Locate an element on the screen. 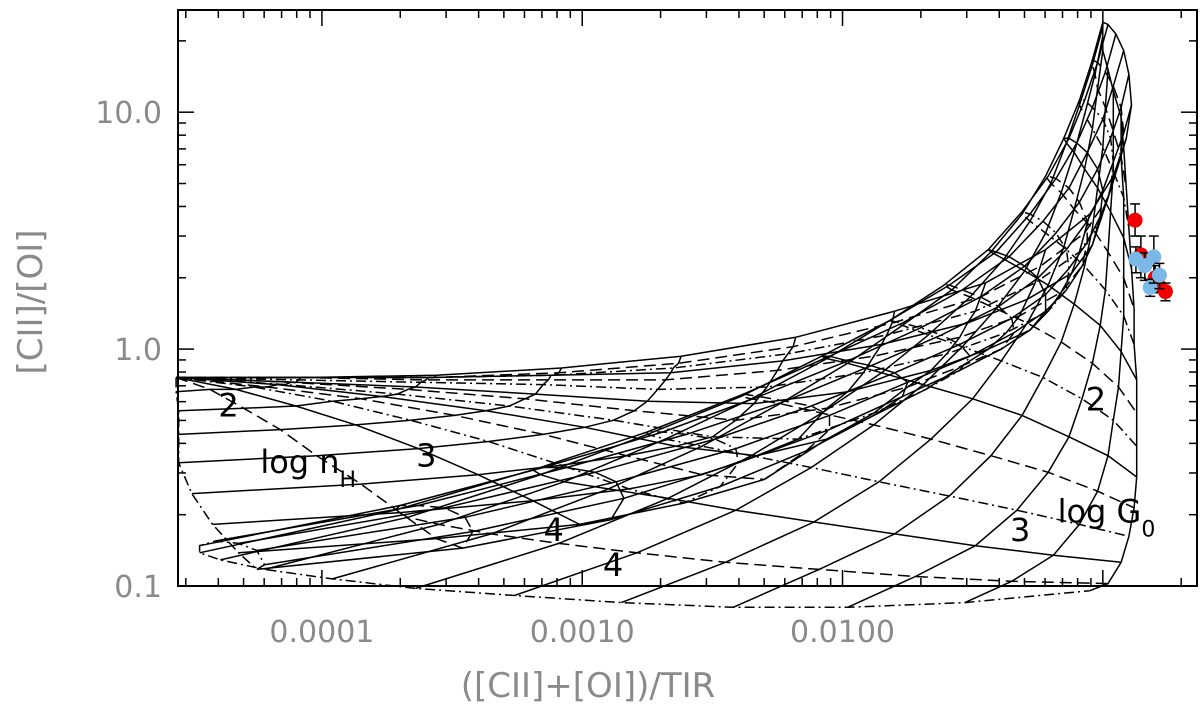 The height and width of the screenshot is (712, 1200). grid-curve-logG is located at coordinates (657, 383).